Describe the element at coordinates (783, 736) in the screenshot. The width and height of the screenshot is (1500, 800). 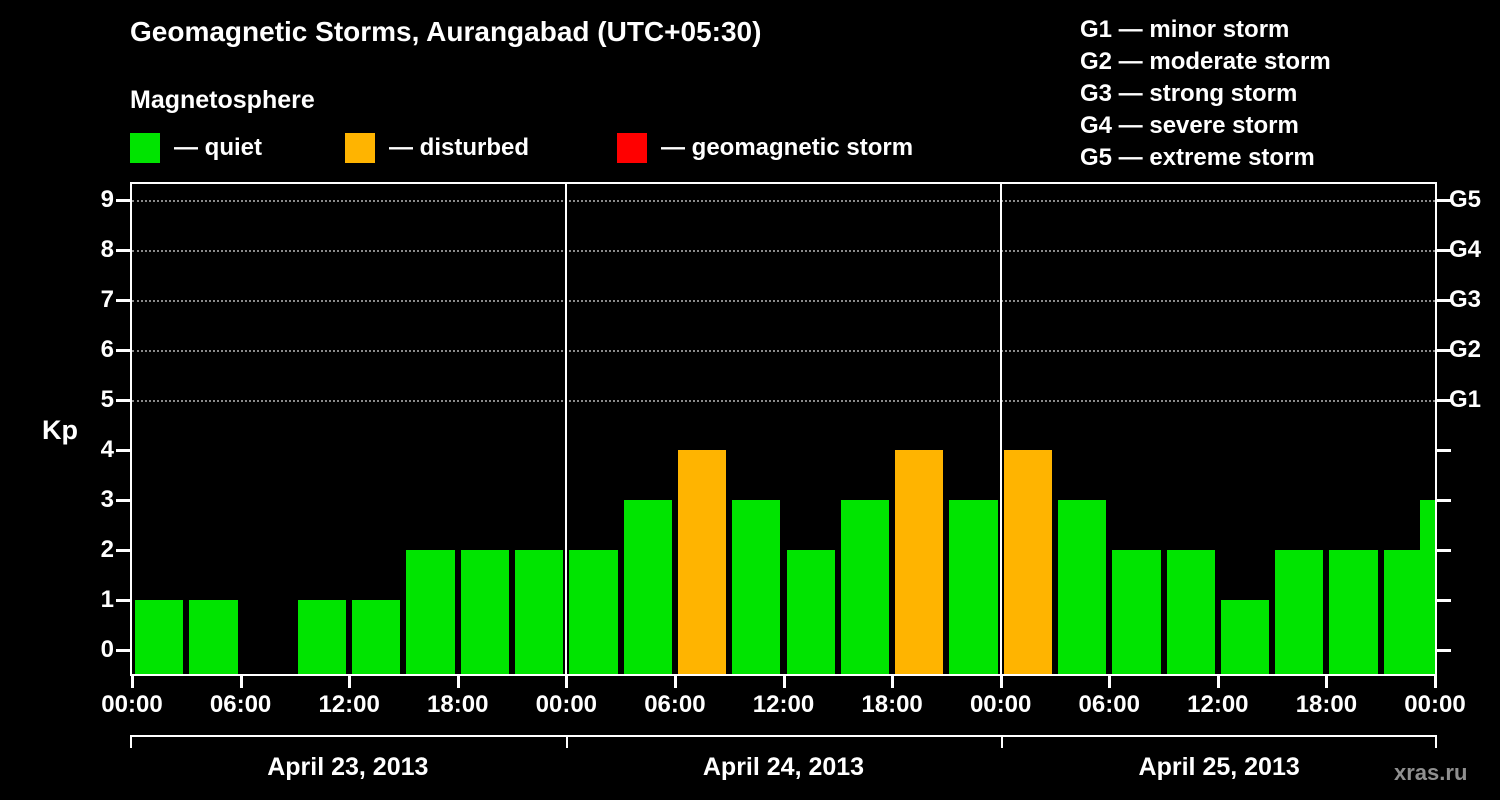
I see `date-axis-line` at that location.